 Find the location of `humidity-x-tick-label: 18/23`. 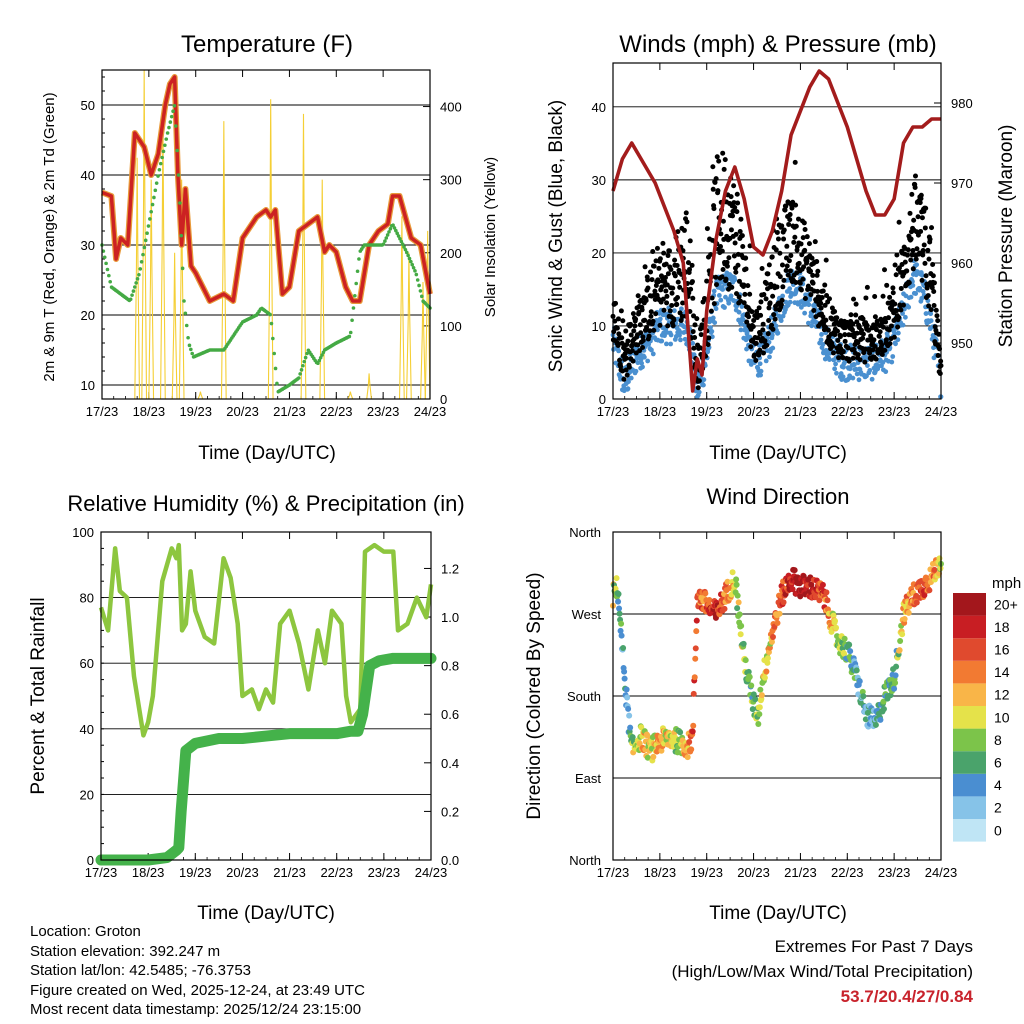

humidity-x-tick-label: 18/23 is located at coordinates (148, 872).